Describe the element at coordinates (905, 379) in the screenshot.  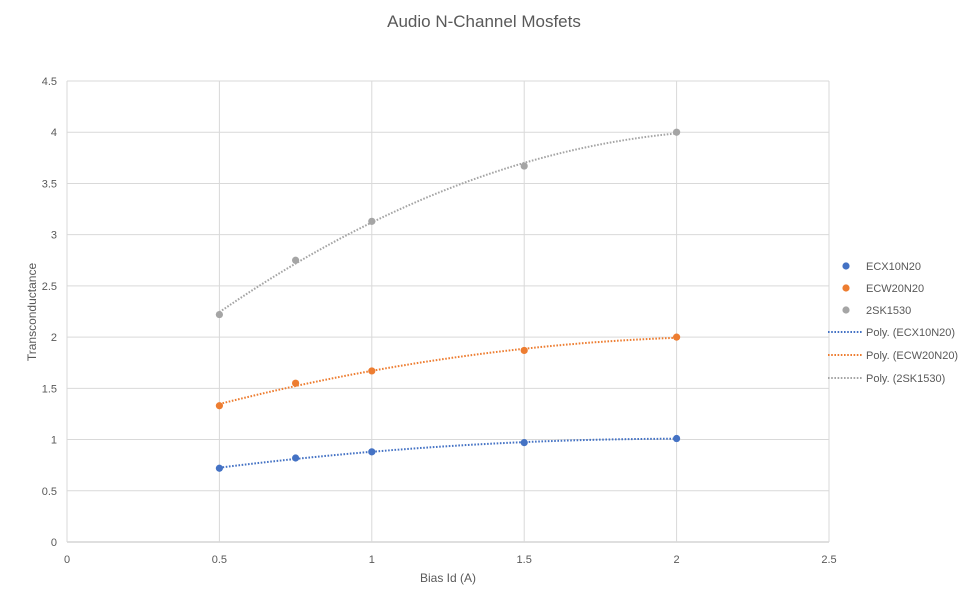
I see `legend-label: Poly. (2SK1530)` at that location.